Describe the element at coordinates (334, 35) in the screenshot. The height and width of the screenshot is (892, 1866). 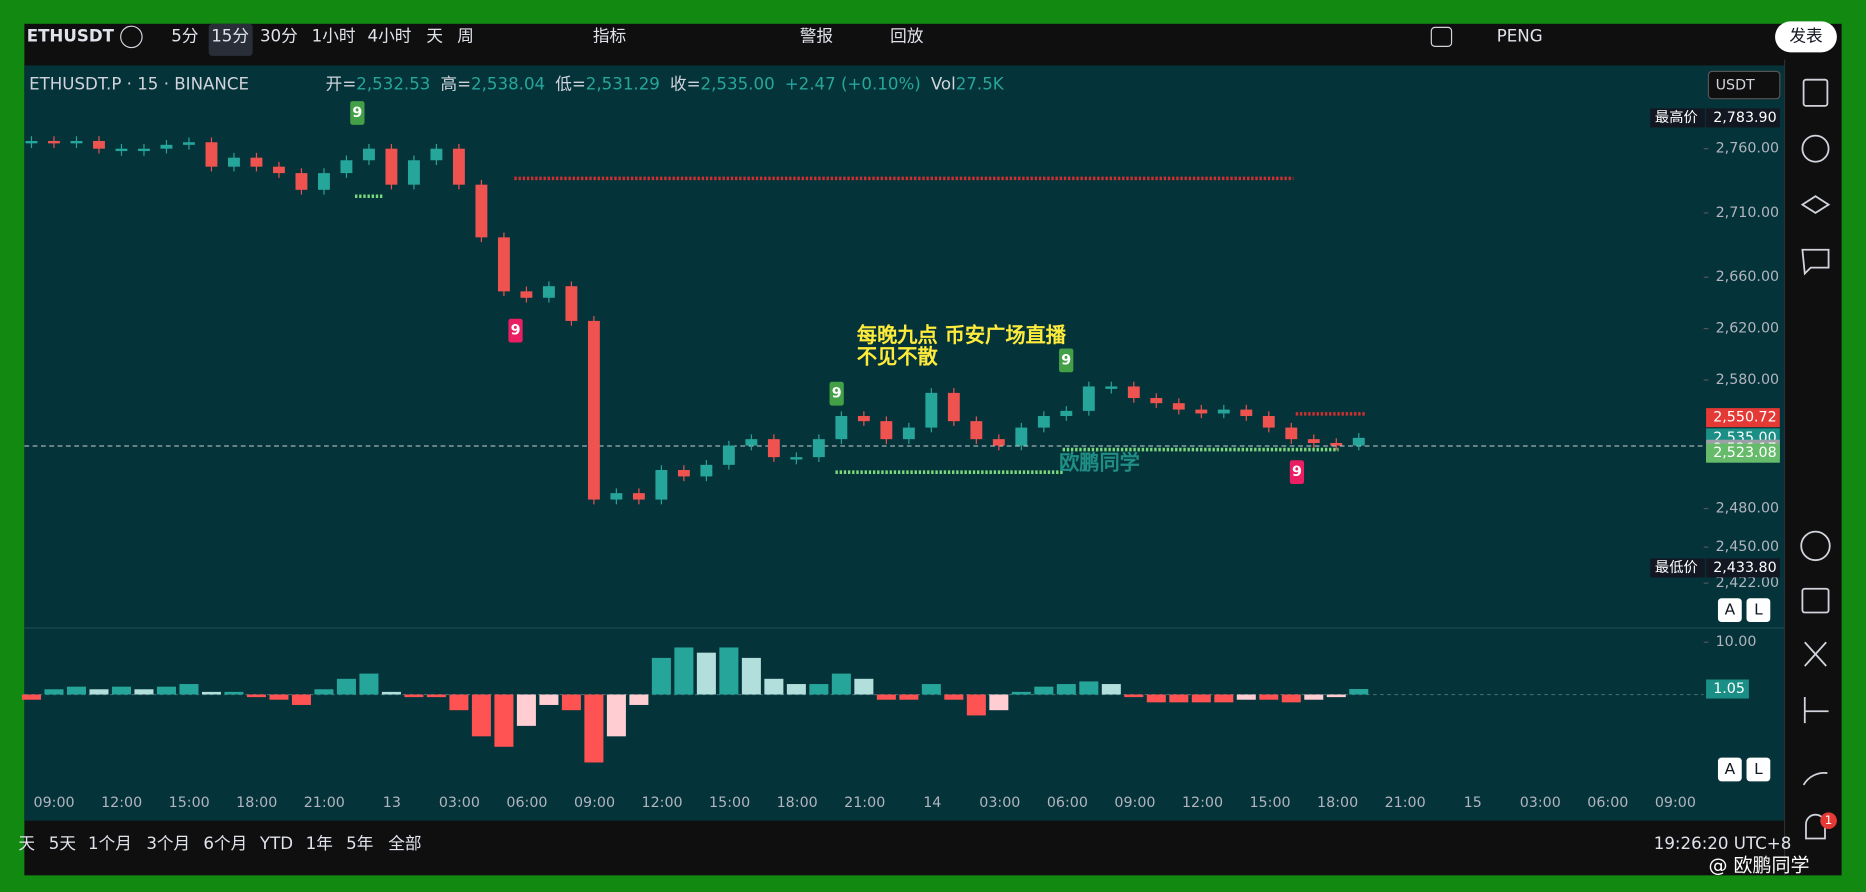
I see `interval: 1小时` at that location.